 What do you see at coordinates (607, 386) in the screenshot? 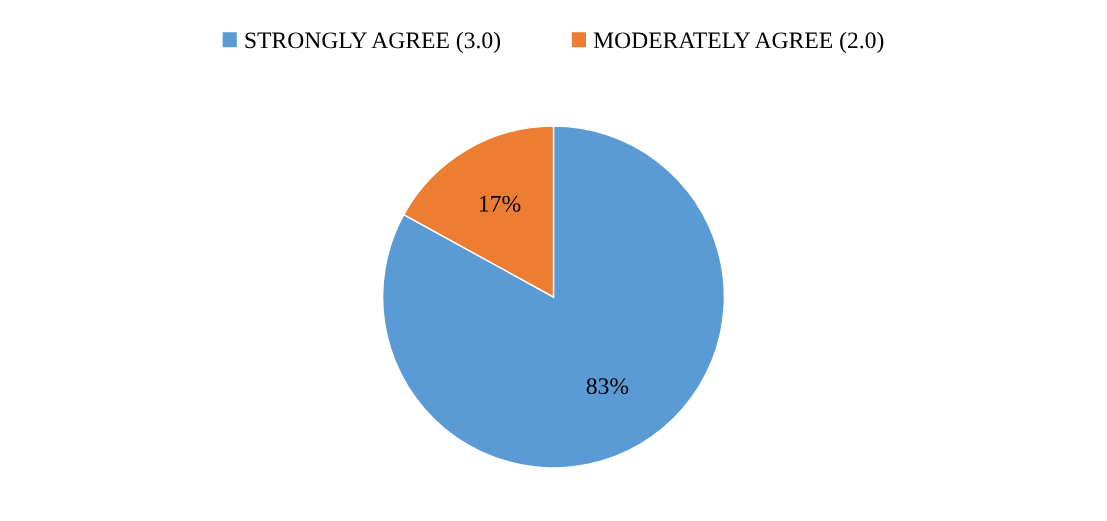
I see `data-label: 83%` at bounding box center [607, 386].